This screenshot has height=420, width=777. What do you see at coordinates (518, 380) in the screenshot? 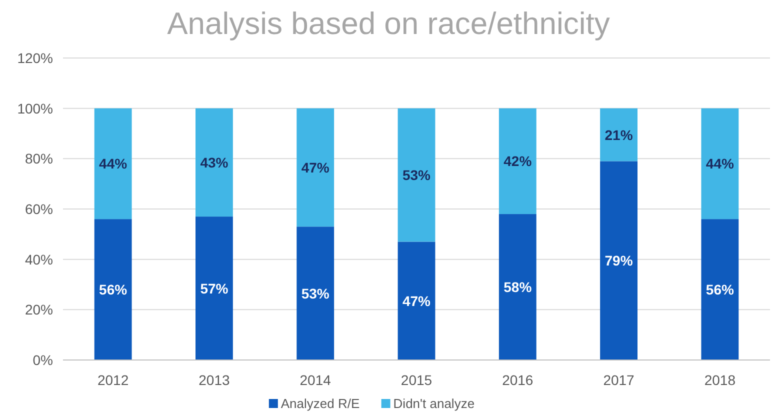
I see `x-tick-label: 2016` at bounding box center [518, 380].